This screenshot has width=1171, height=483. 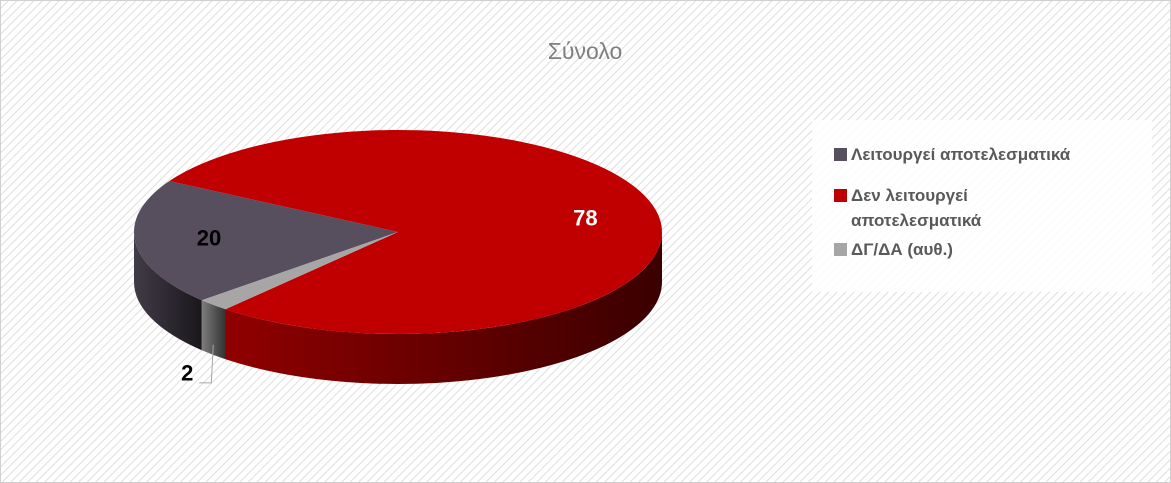 I want to click on legend-item: ΔΓ/ΔΑ (αυθ.), so click(x=984, y=249).